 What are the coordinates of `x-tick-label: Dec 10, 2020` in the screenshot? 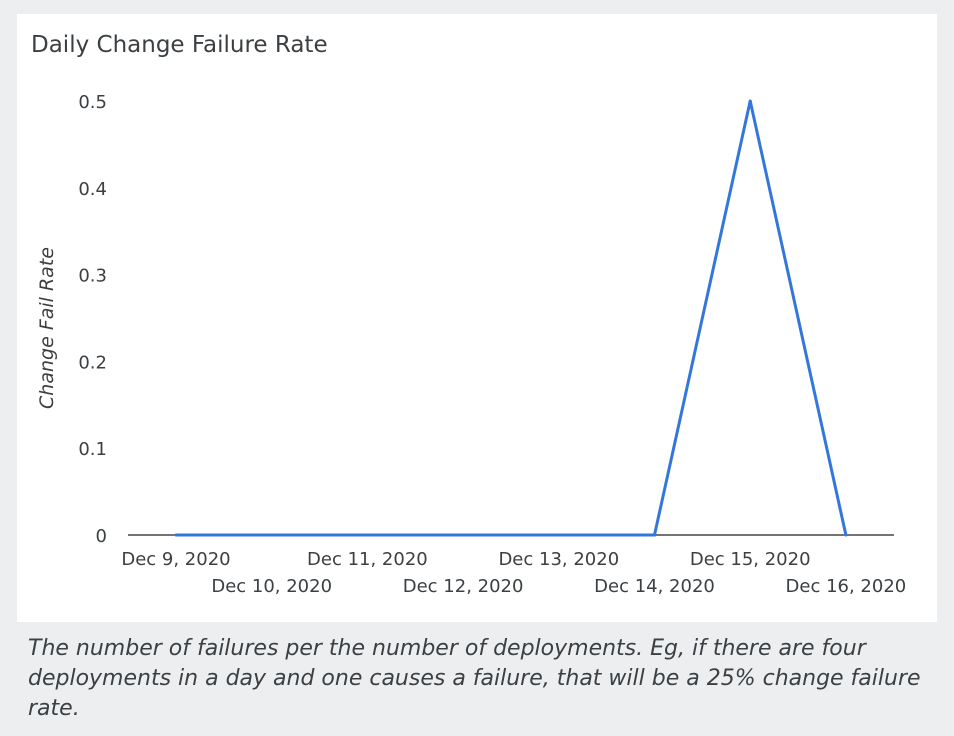 It's located at (271, 586).